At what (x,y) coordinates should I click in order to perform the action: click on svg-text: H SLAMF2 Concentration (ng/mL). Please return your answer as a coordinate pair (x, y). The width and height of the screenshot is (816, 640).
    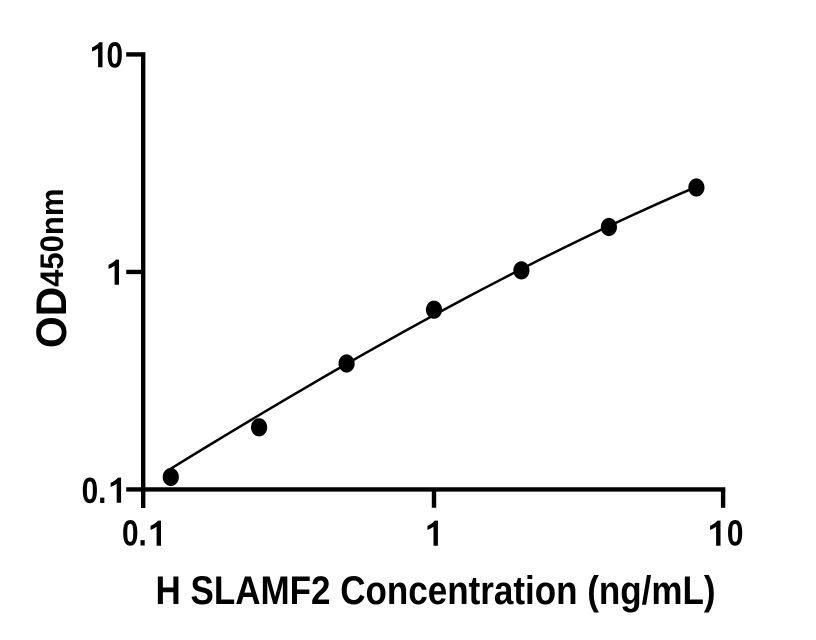
    Looking at the image, I should click on (435, 590).